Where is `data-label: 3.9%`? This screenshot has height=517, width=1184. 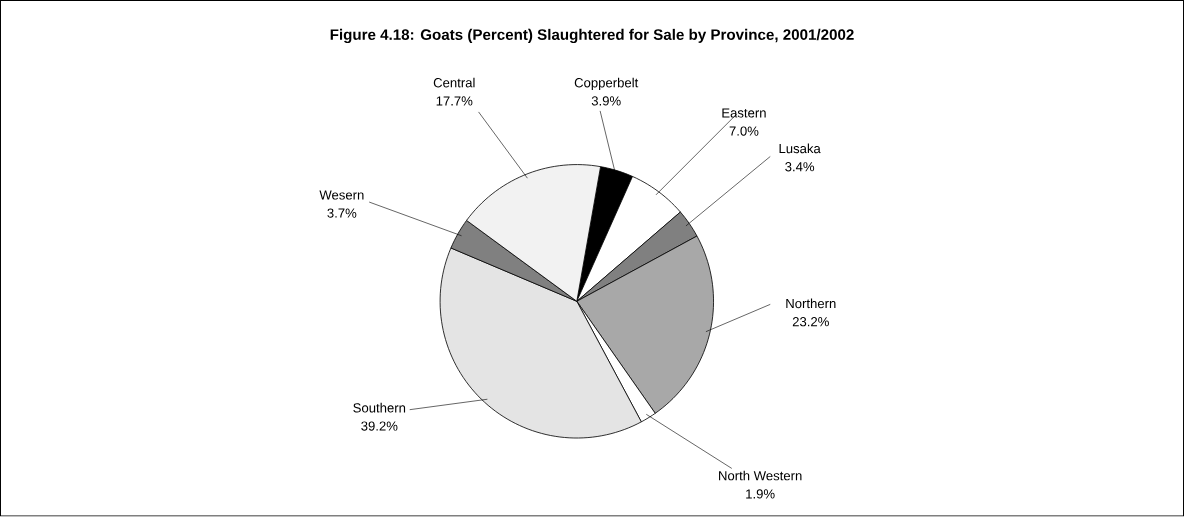 data-label: 3.9% is located at coordinates (606, 101).